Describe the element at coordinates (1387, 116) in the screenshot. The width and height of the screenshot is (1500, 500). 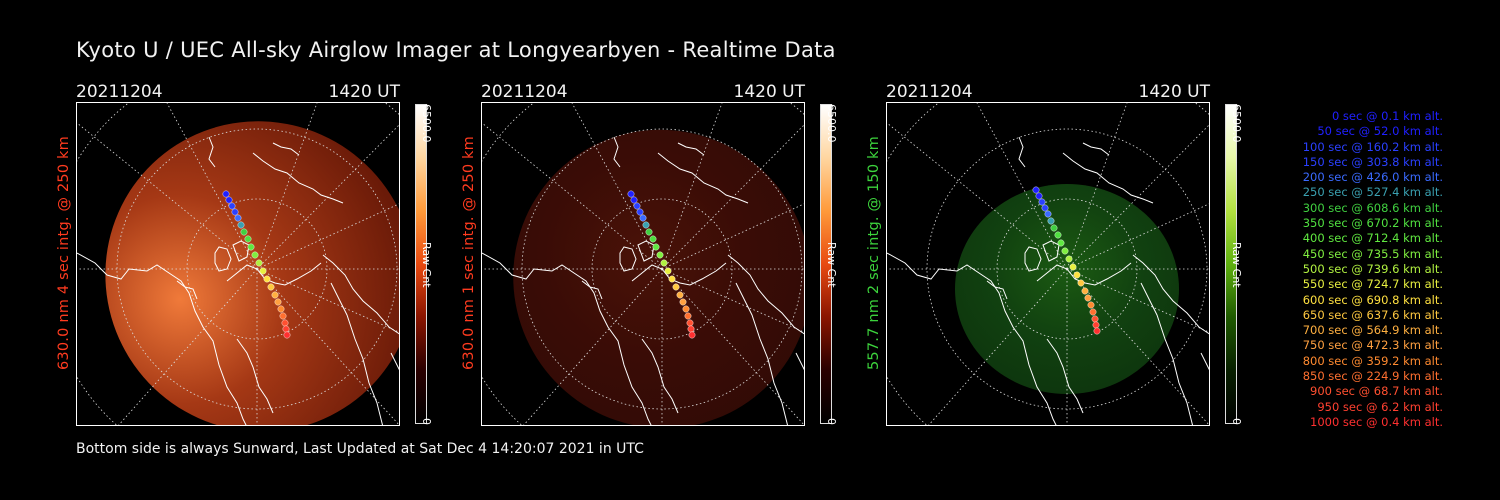
I see `legend-row: 0 sec @ 0.1 km alt.` at that location.